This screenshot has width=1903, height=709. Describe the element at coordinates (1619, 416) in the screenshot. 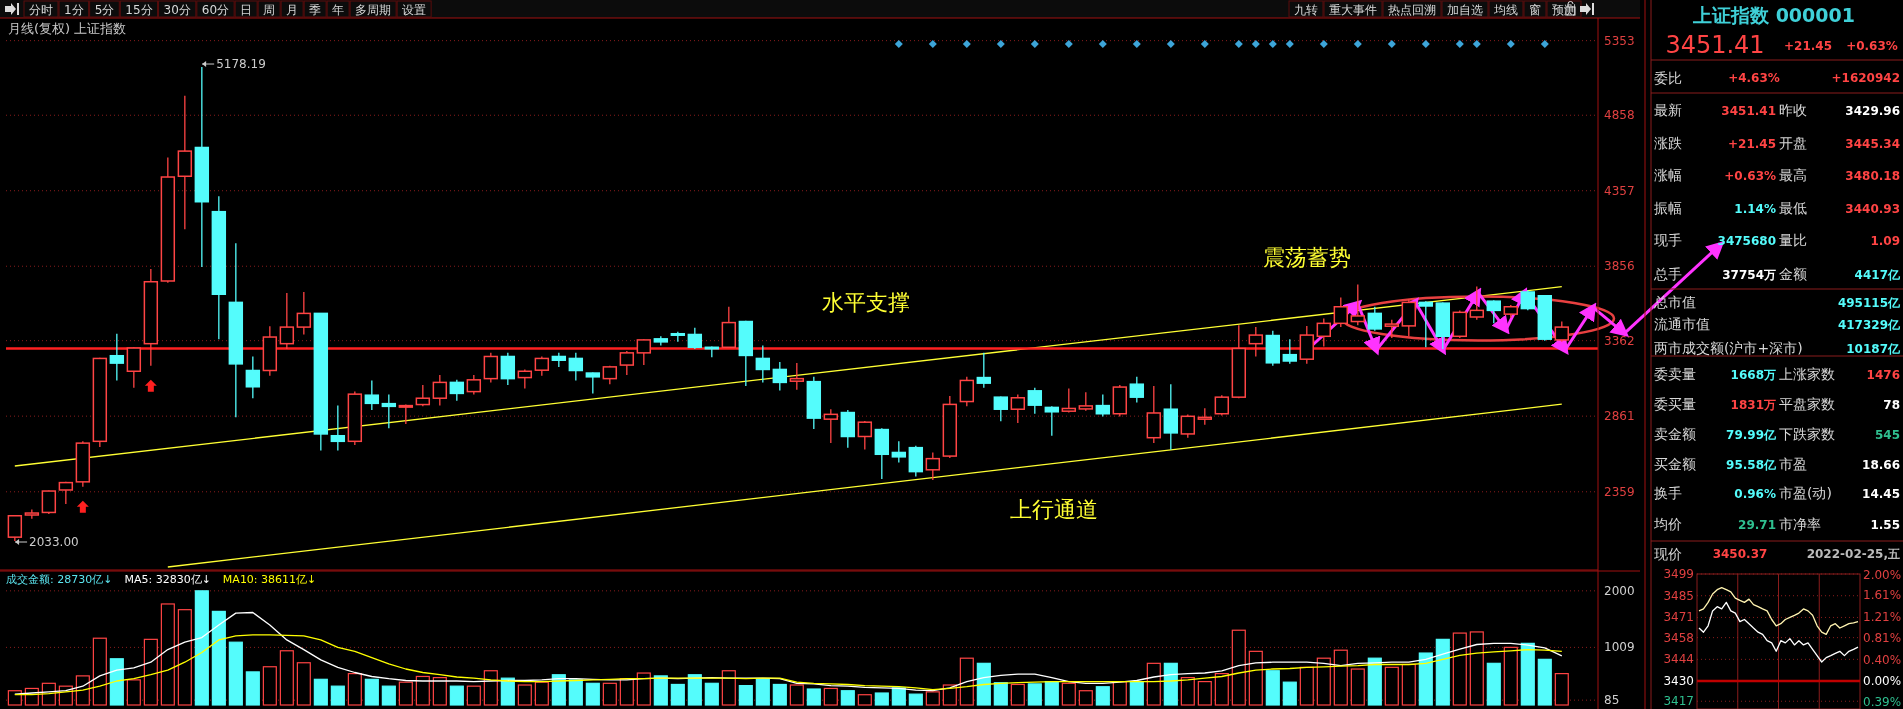

I see `y-tick-label: 2861` at that location.